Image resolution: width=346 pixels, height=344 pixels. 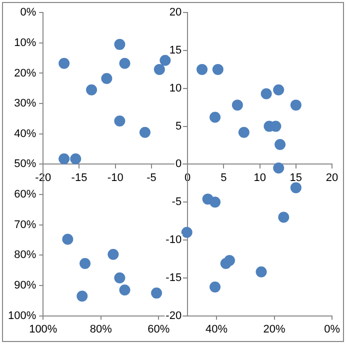 What do you see at coordinates (25, 42) in the screenshot?
I see `y2-tick-label: 10%` at bounding box center [25, 42].